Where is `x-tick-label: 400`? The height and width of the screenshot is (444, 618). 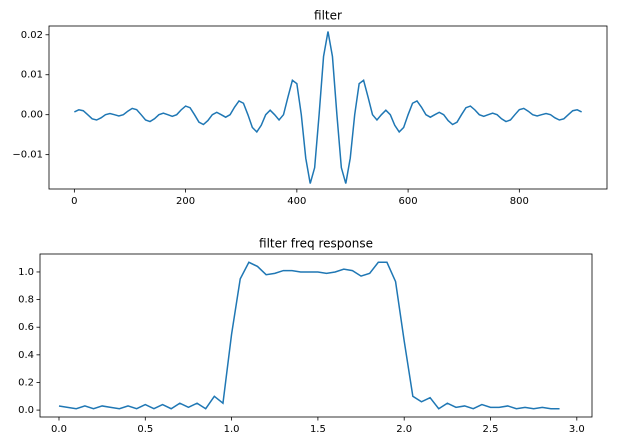 x-tick-label: 400 is located at coordinates (296, 201).